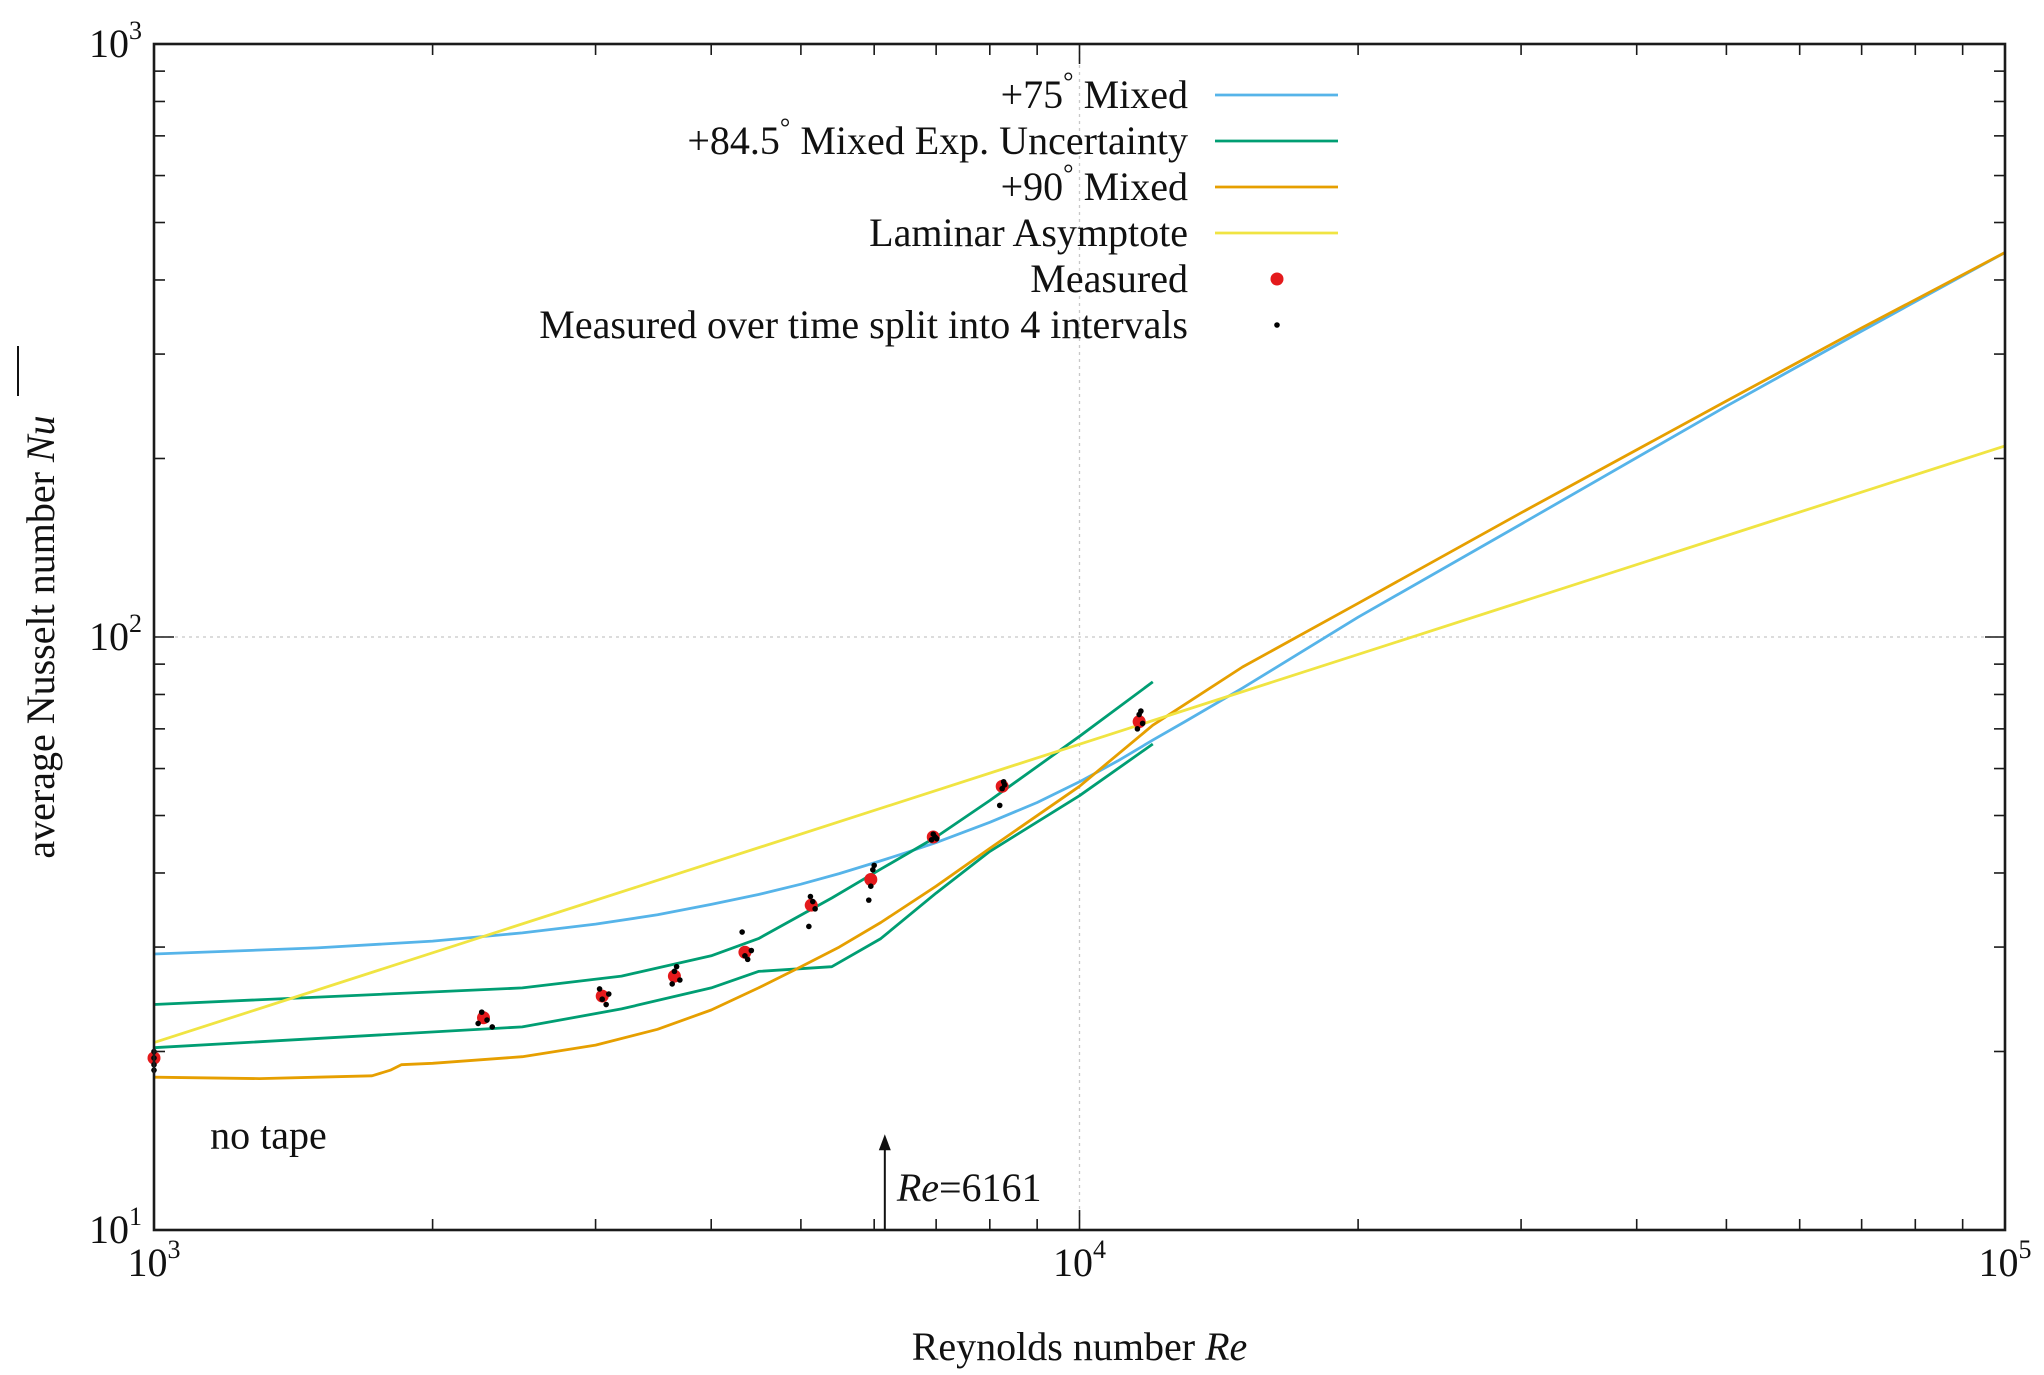  I want to click on y-tick-label: 10³, so click(115, 41).